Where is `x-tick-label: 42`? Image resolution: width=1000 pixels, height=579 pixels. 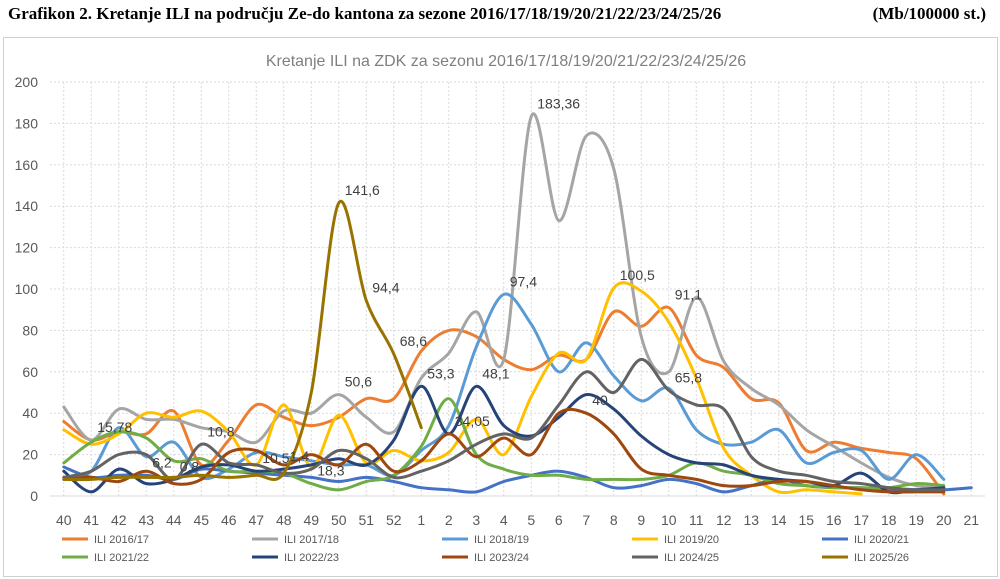
x-tick-label: 42 is located at coordinates (119, 520).